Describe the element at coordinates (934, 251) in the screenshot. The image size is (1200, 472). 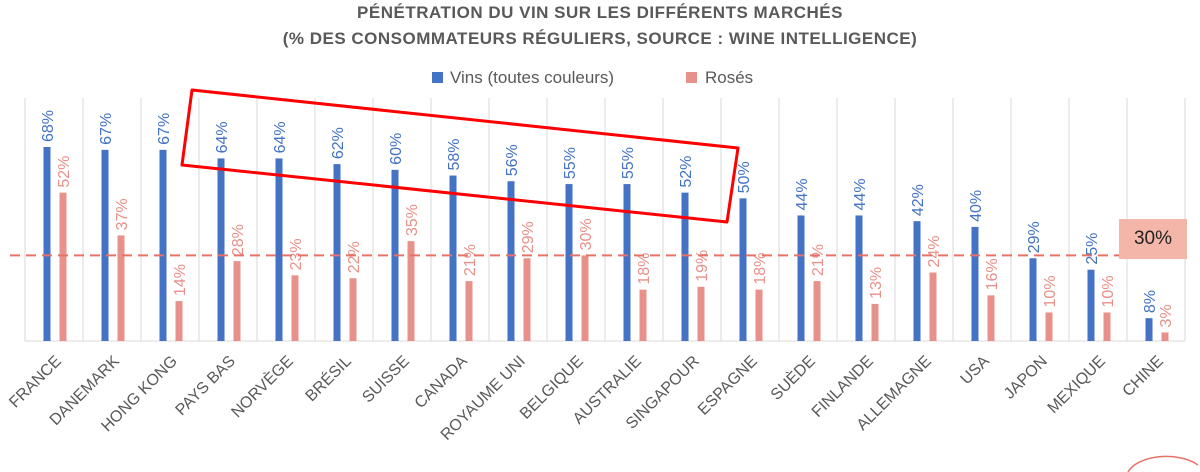
I see `data-label-roses: 24%` at that location.